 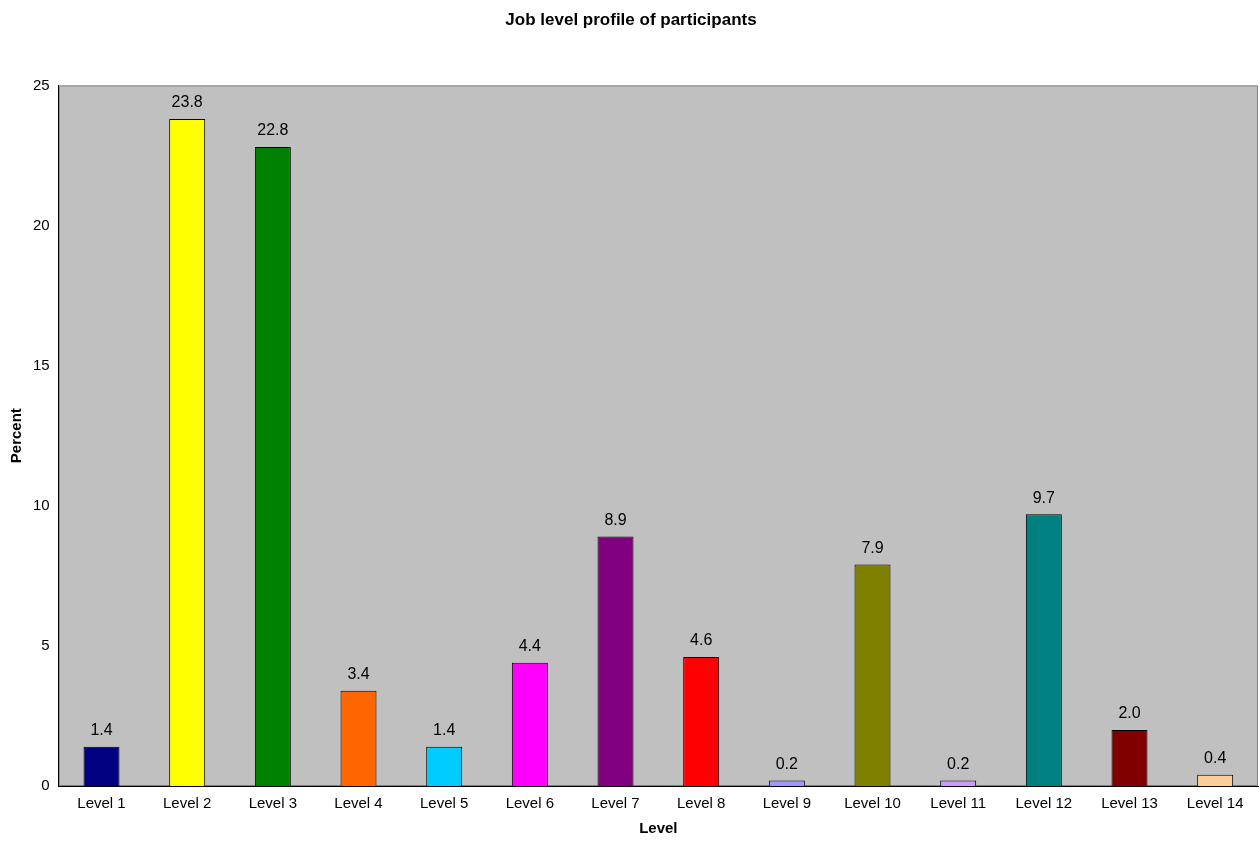 I want to click on x-tick-label: Level 5, so click(x=444, y=803).